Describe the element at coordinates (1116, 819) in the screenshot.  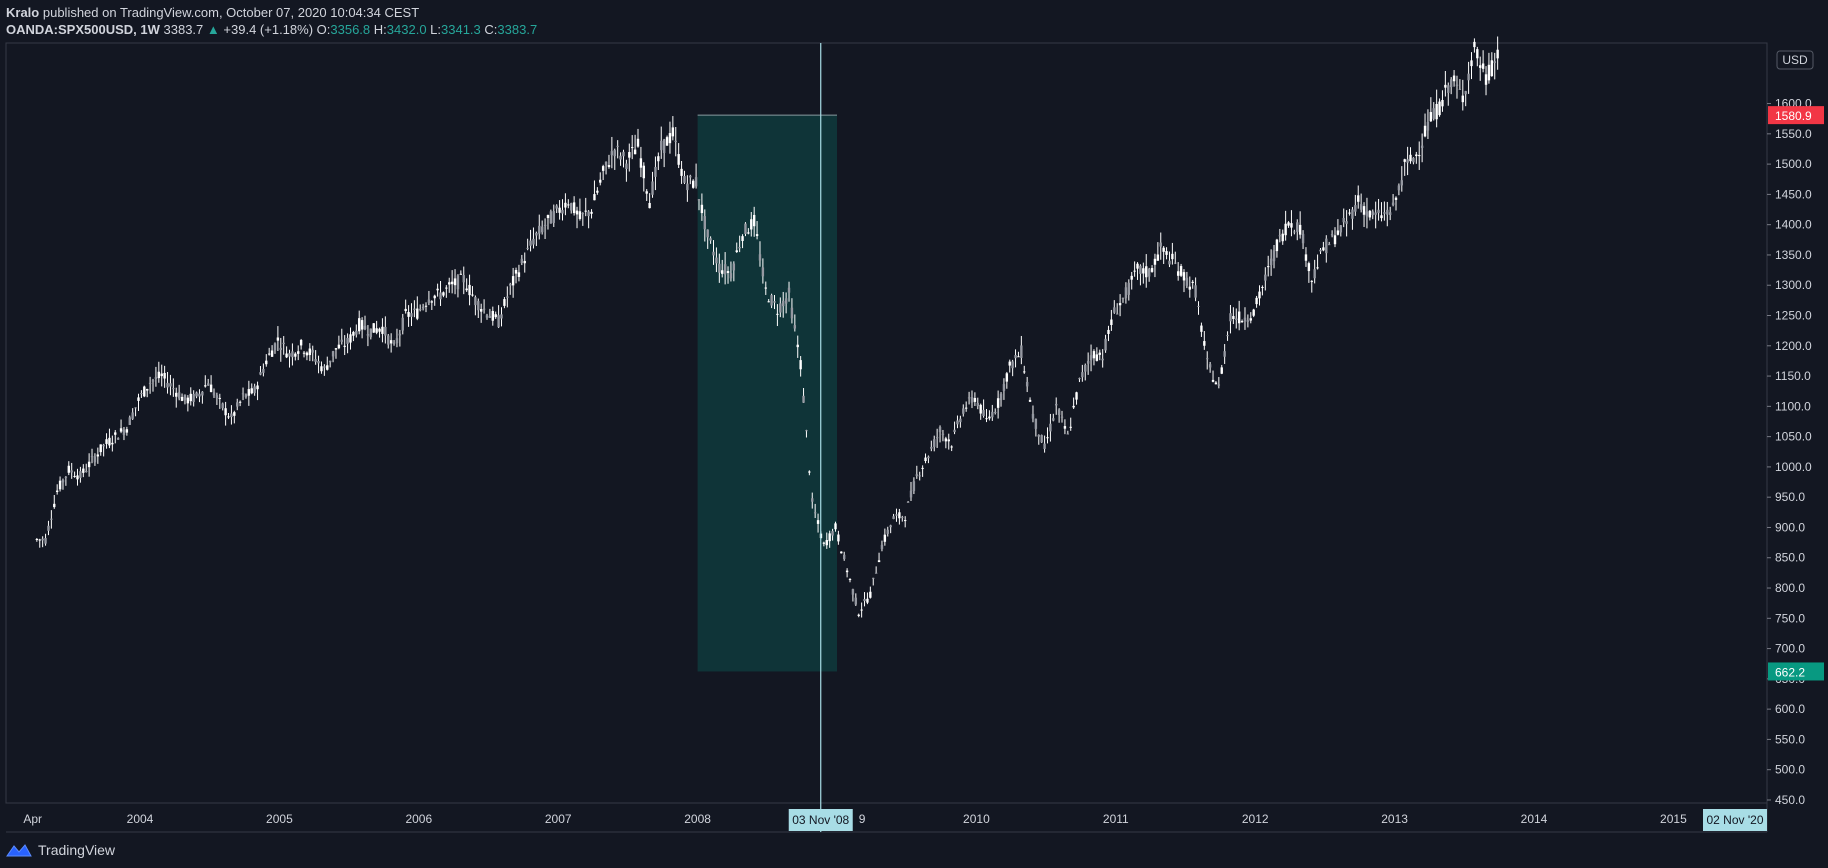
I see `x-tick-label: 2011` at that location.